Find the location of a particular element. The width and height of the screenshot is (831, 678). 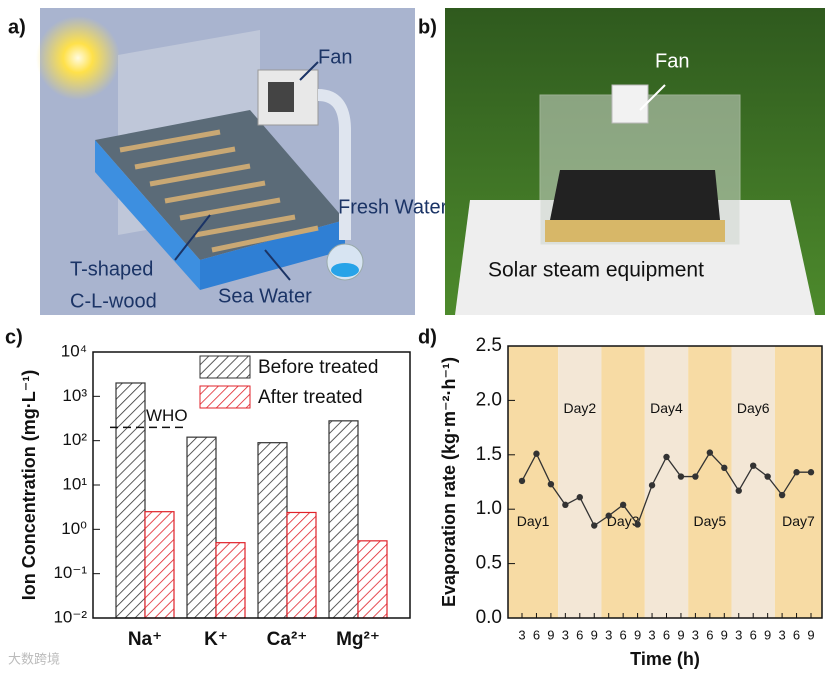

y-tick-label: 0.0 is located at coordinates (489, 617).